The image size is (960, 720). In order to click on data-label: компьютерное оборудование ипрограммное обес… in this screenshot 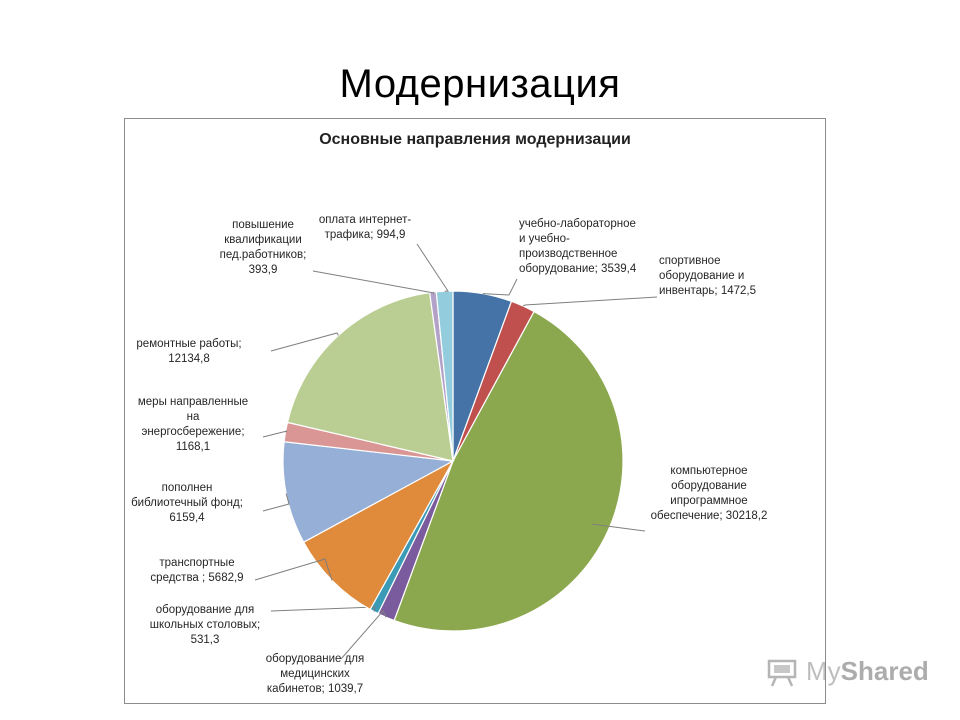, I will do `click(709, 493)`.